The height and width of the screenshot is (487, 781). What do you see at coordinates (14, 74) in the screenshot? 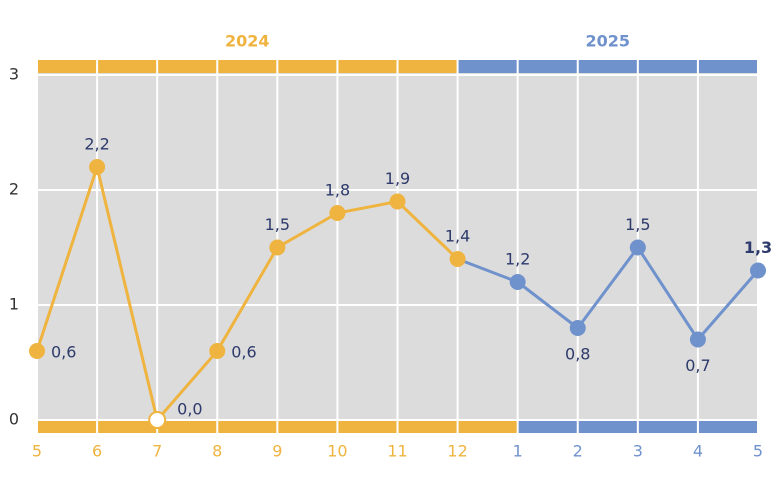
I see `y-tick-label: 3` at bounding box center [14, 74].